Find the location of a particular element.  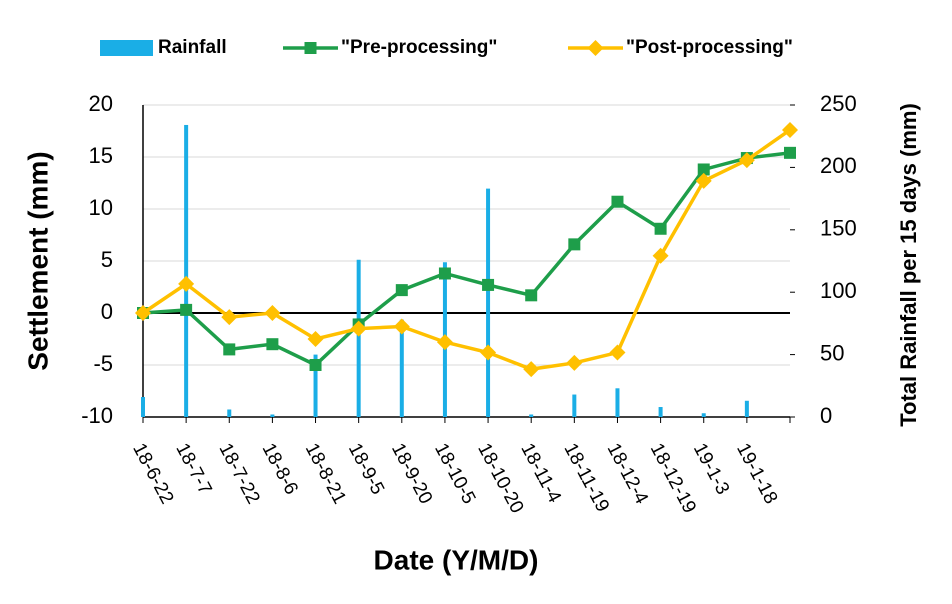

x-tick-label: 18-10-5 is located at coordinates (454, 474).